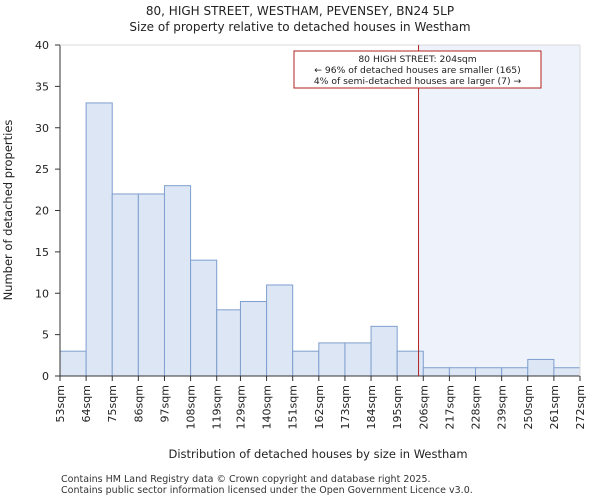 This screenshot has width=600, height=500. I want to click on y-tick-label: 35, so click(42, 86).